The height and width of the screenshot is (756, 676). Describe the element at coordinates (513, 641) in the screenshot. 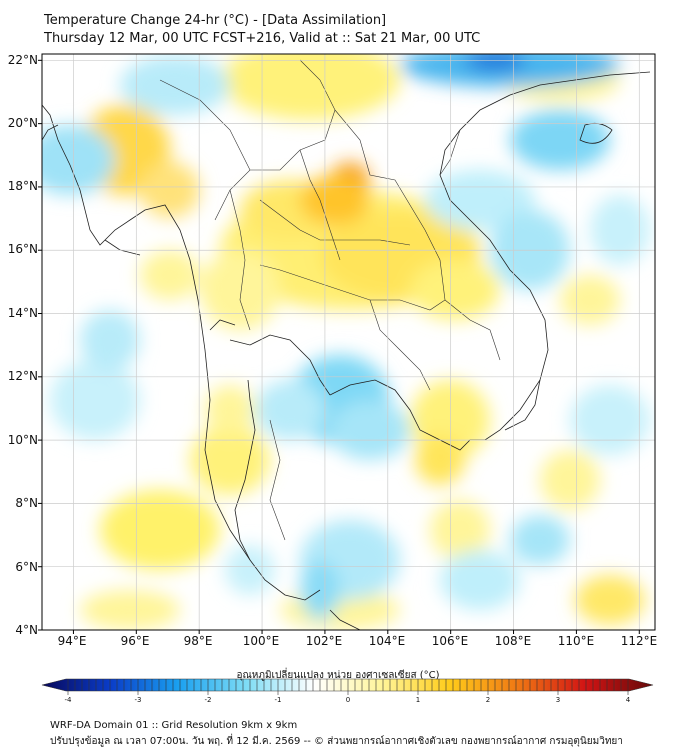

I see `lon-label: 108°E` at that location.